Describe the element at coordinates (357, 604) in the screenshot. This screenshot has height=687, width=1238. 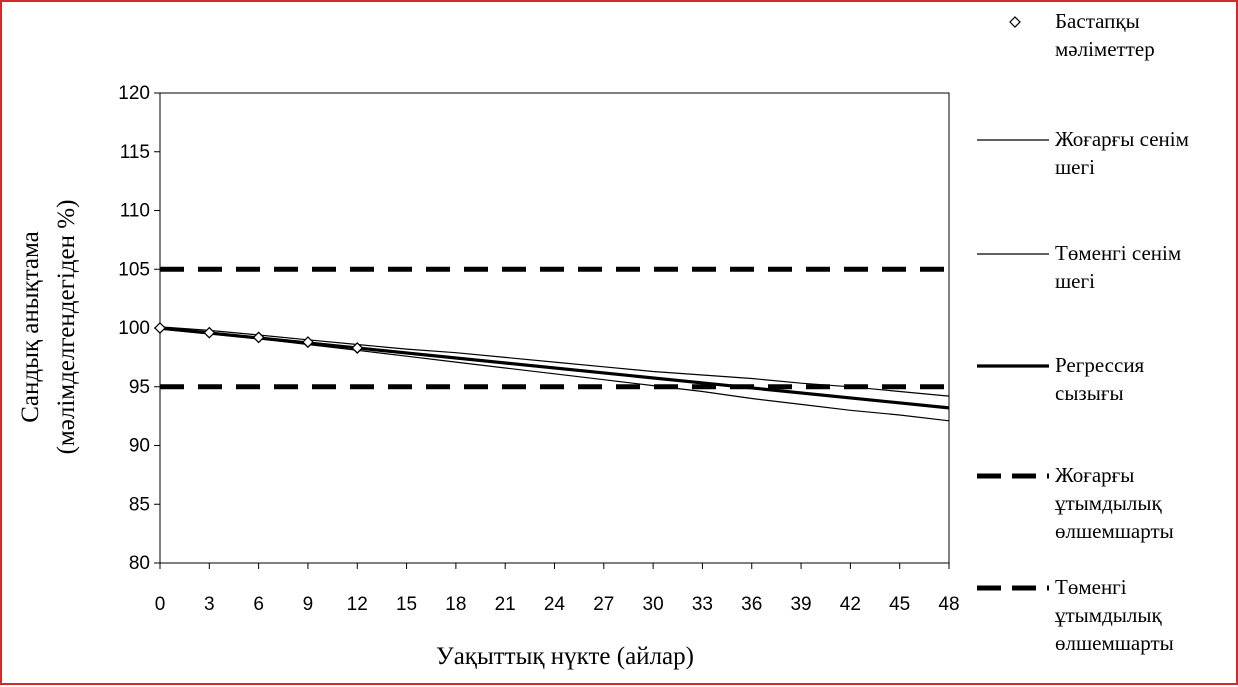
I see `x-tick-label: 12` at that location.